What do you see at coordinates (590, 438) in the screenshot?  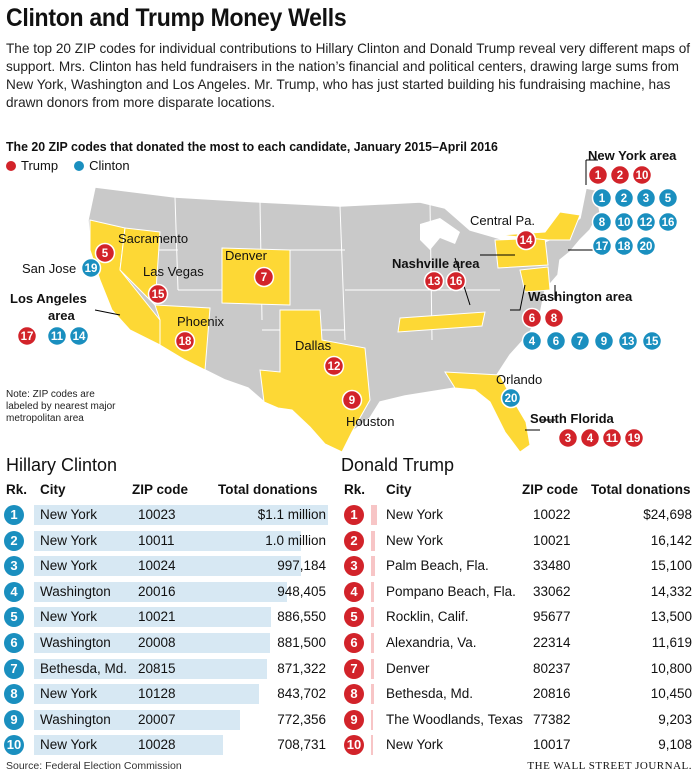 I see `southflorida-marker-4: 4` at bounding box center [590, 438].